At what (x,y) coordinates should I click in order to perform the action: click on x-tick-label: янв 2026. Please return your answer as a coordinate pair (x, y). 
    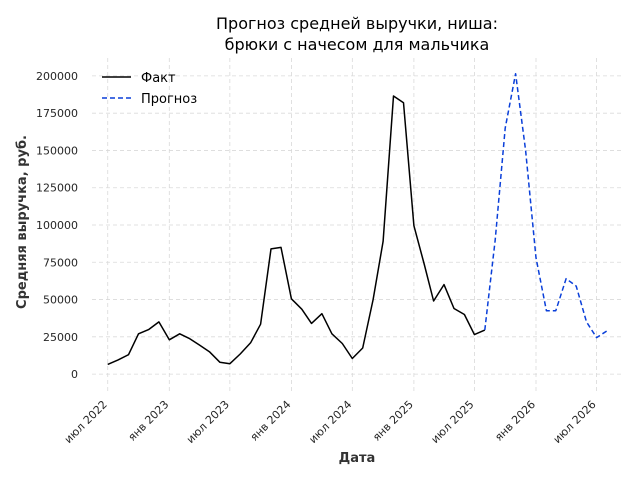
    Looking at the image, I should click on (515, 421).